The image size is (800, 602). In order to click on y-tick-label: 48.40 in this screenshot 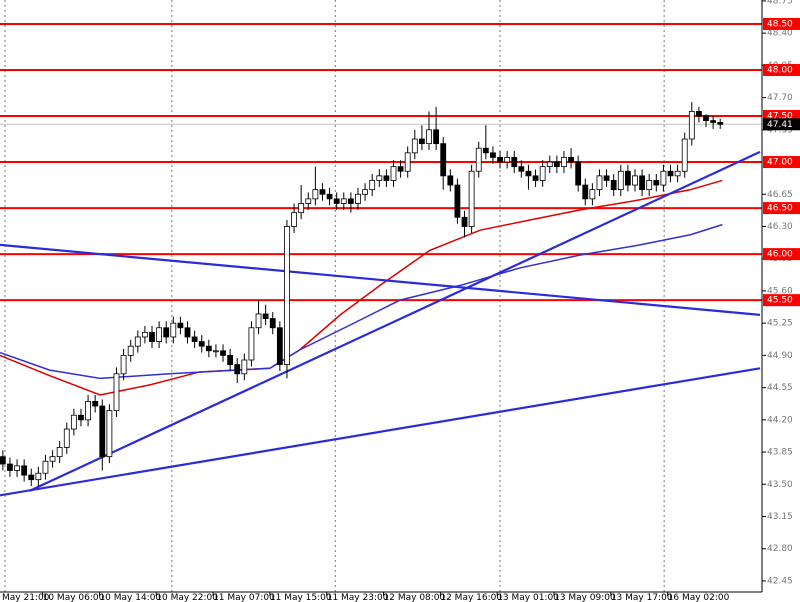, I will do `click(780, 34)`.